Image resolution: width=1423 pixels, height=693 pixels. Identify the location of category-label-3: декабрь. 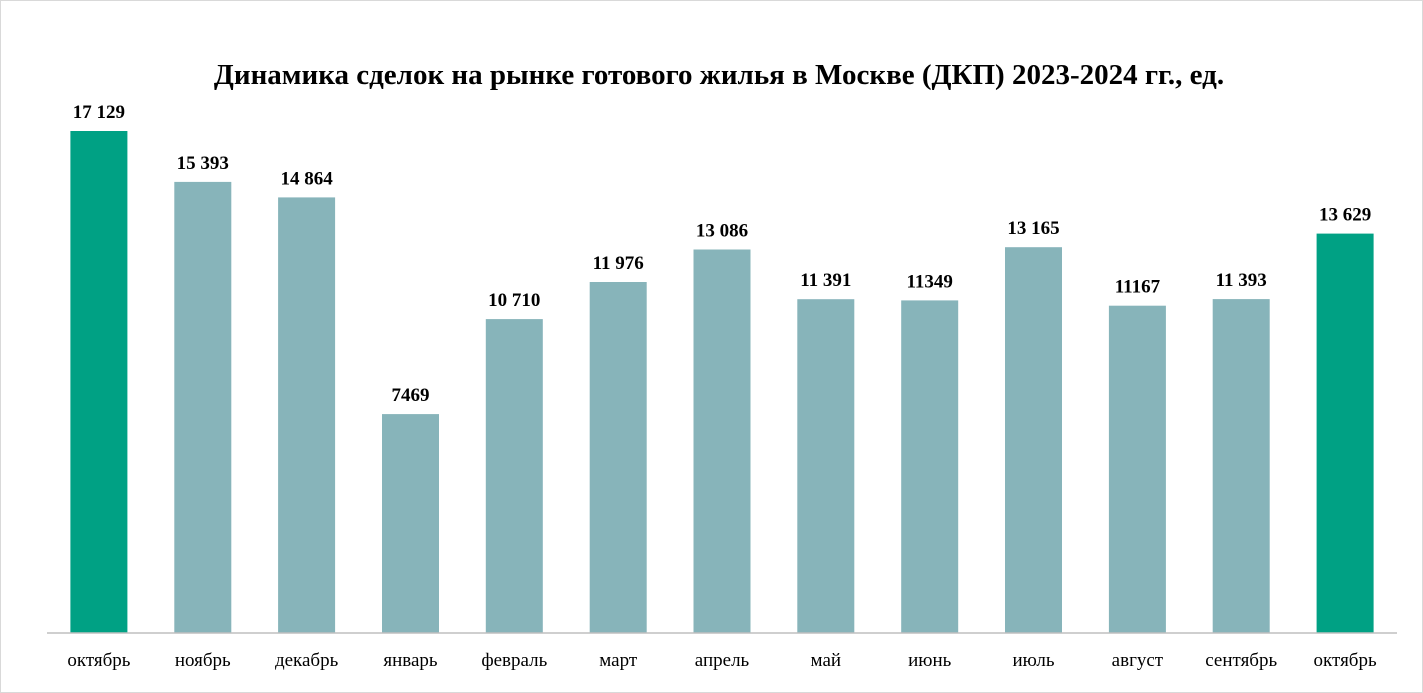
(307, 660).